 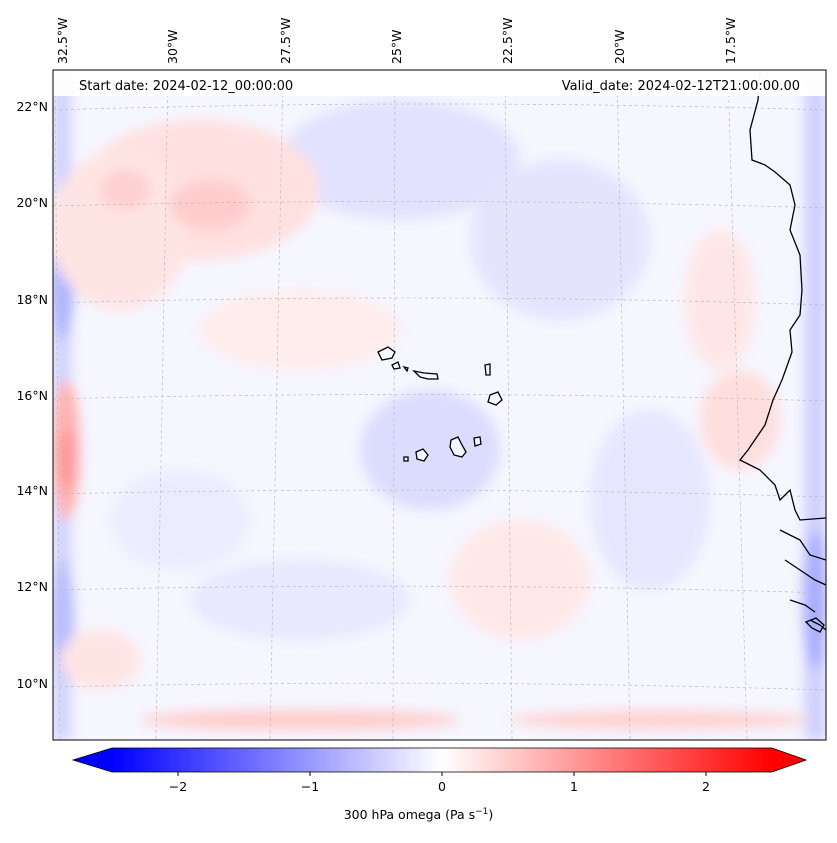 I want to click on island-sal, so click(x=487, y=369).